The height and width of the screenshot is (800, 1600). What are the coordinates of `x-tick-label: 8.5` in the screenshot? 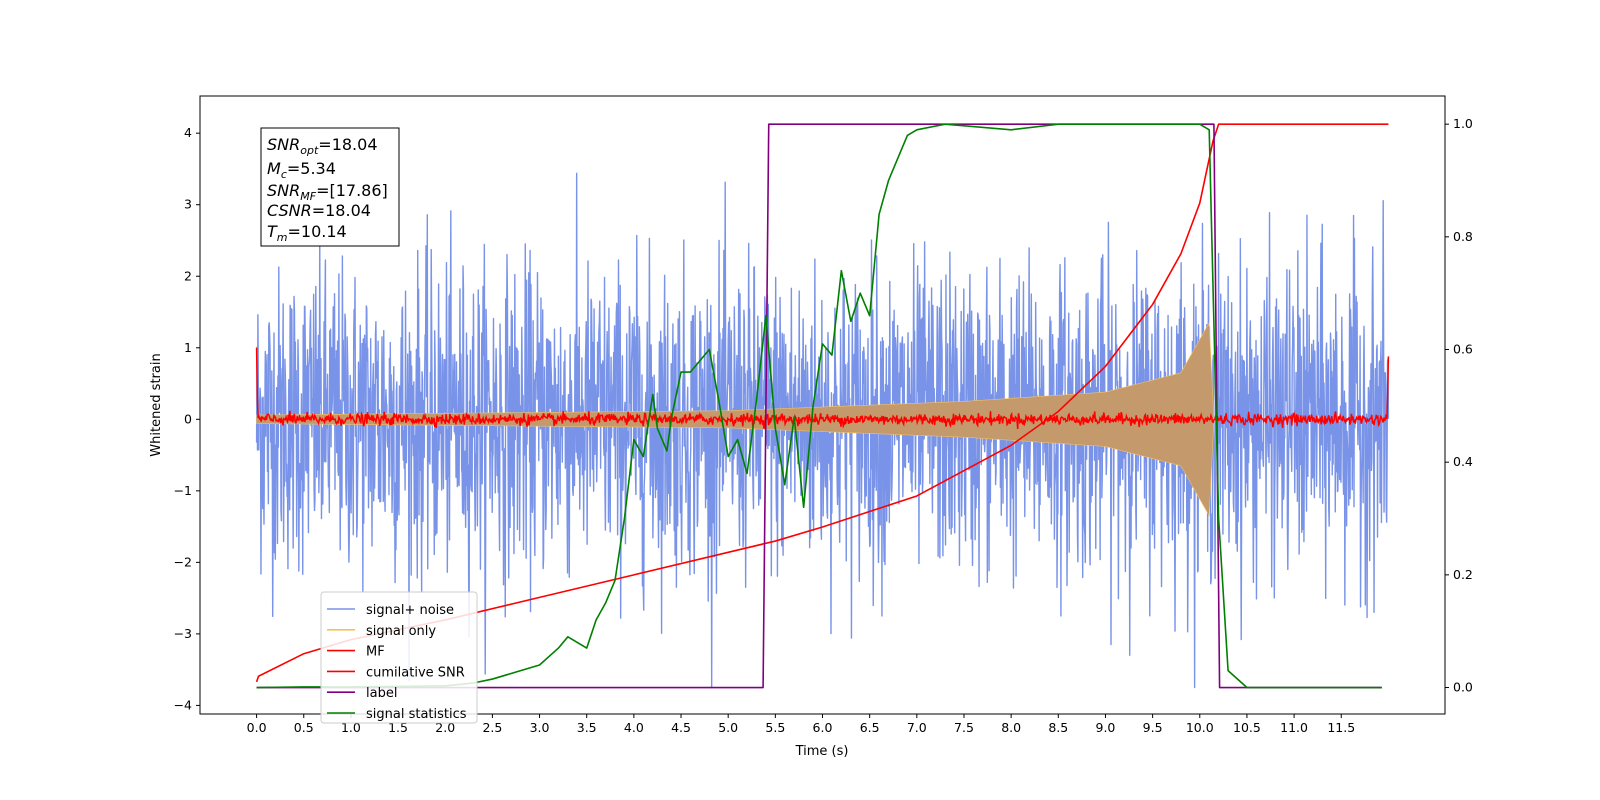 It's located at (1058, 727).